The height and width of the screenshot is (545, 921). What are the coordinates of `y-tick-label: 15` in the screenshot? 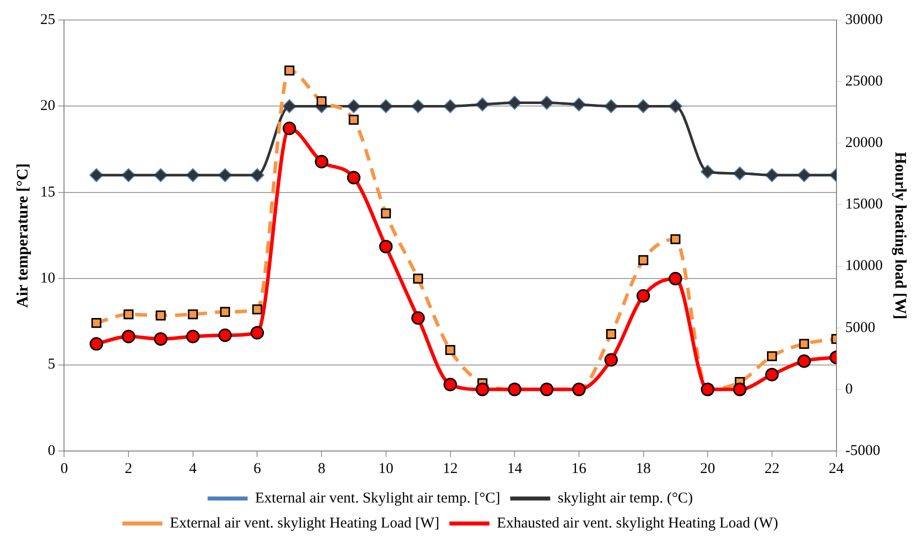 It's located at (48, 192).